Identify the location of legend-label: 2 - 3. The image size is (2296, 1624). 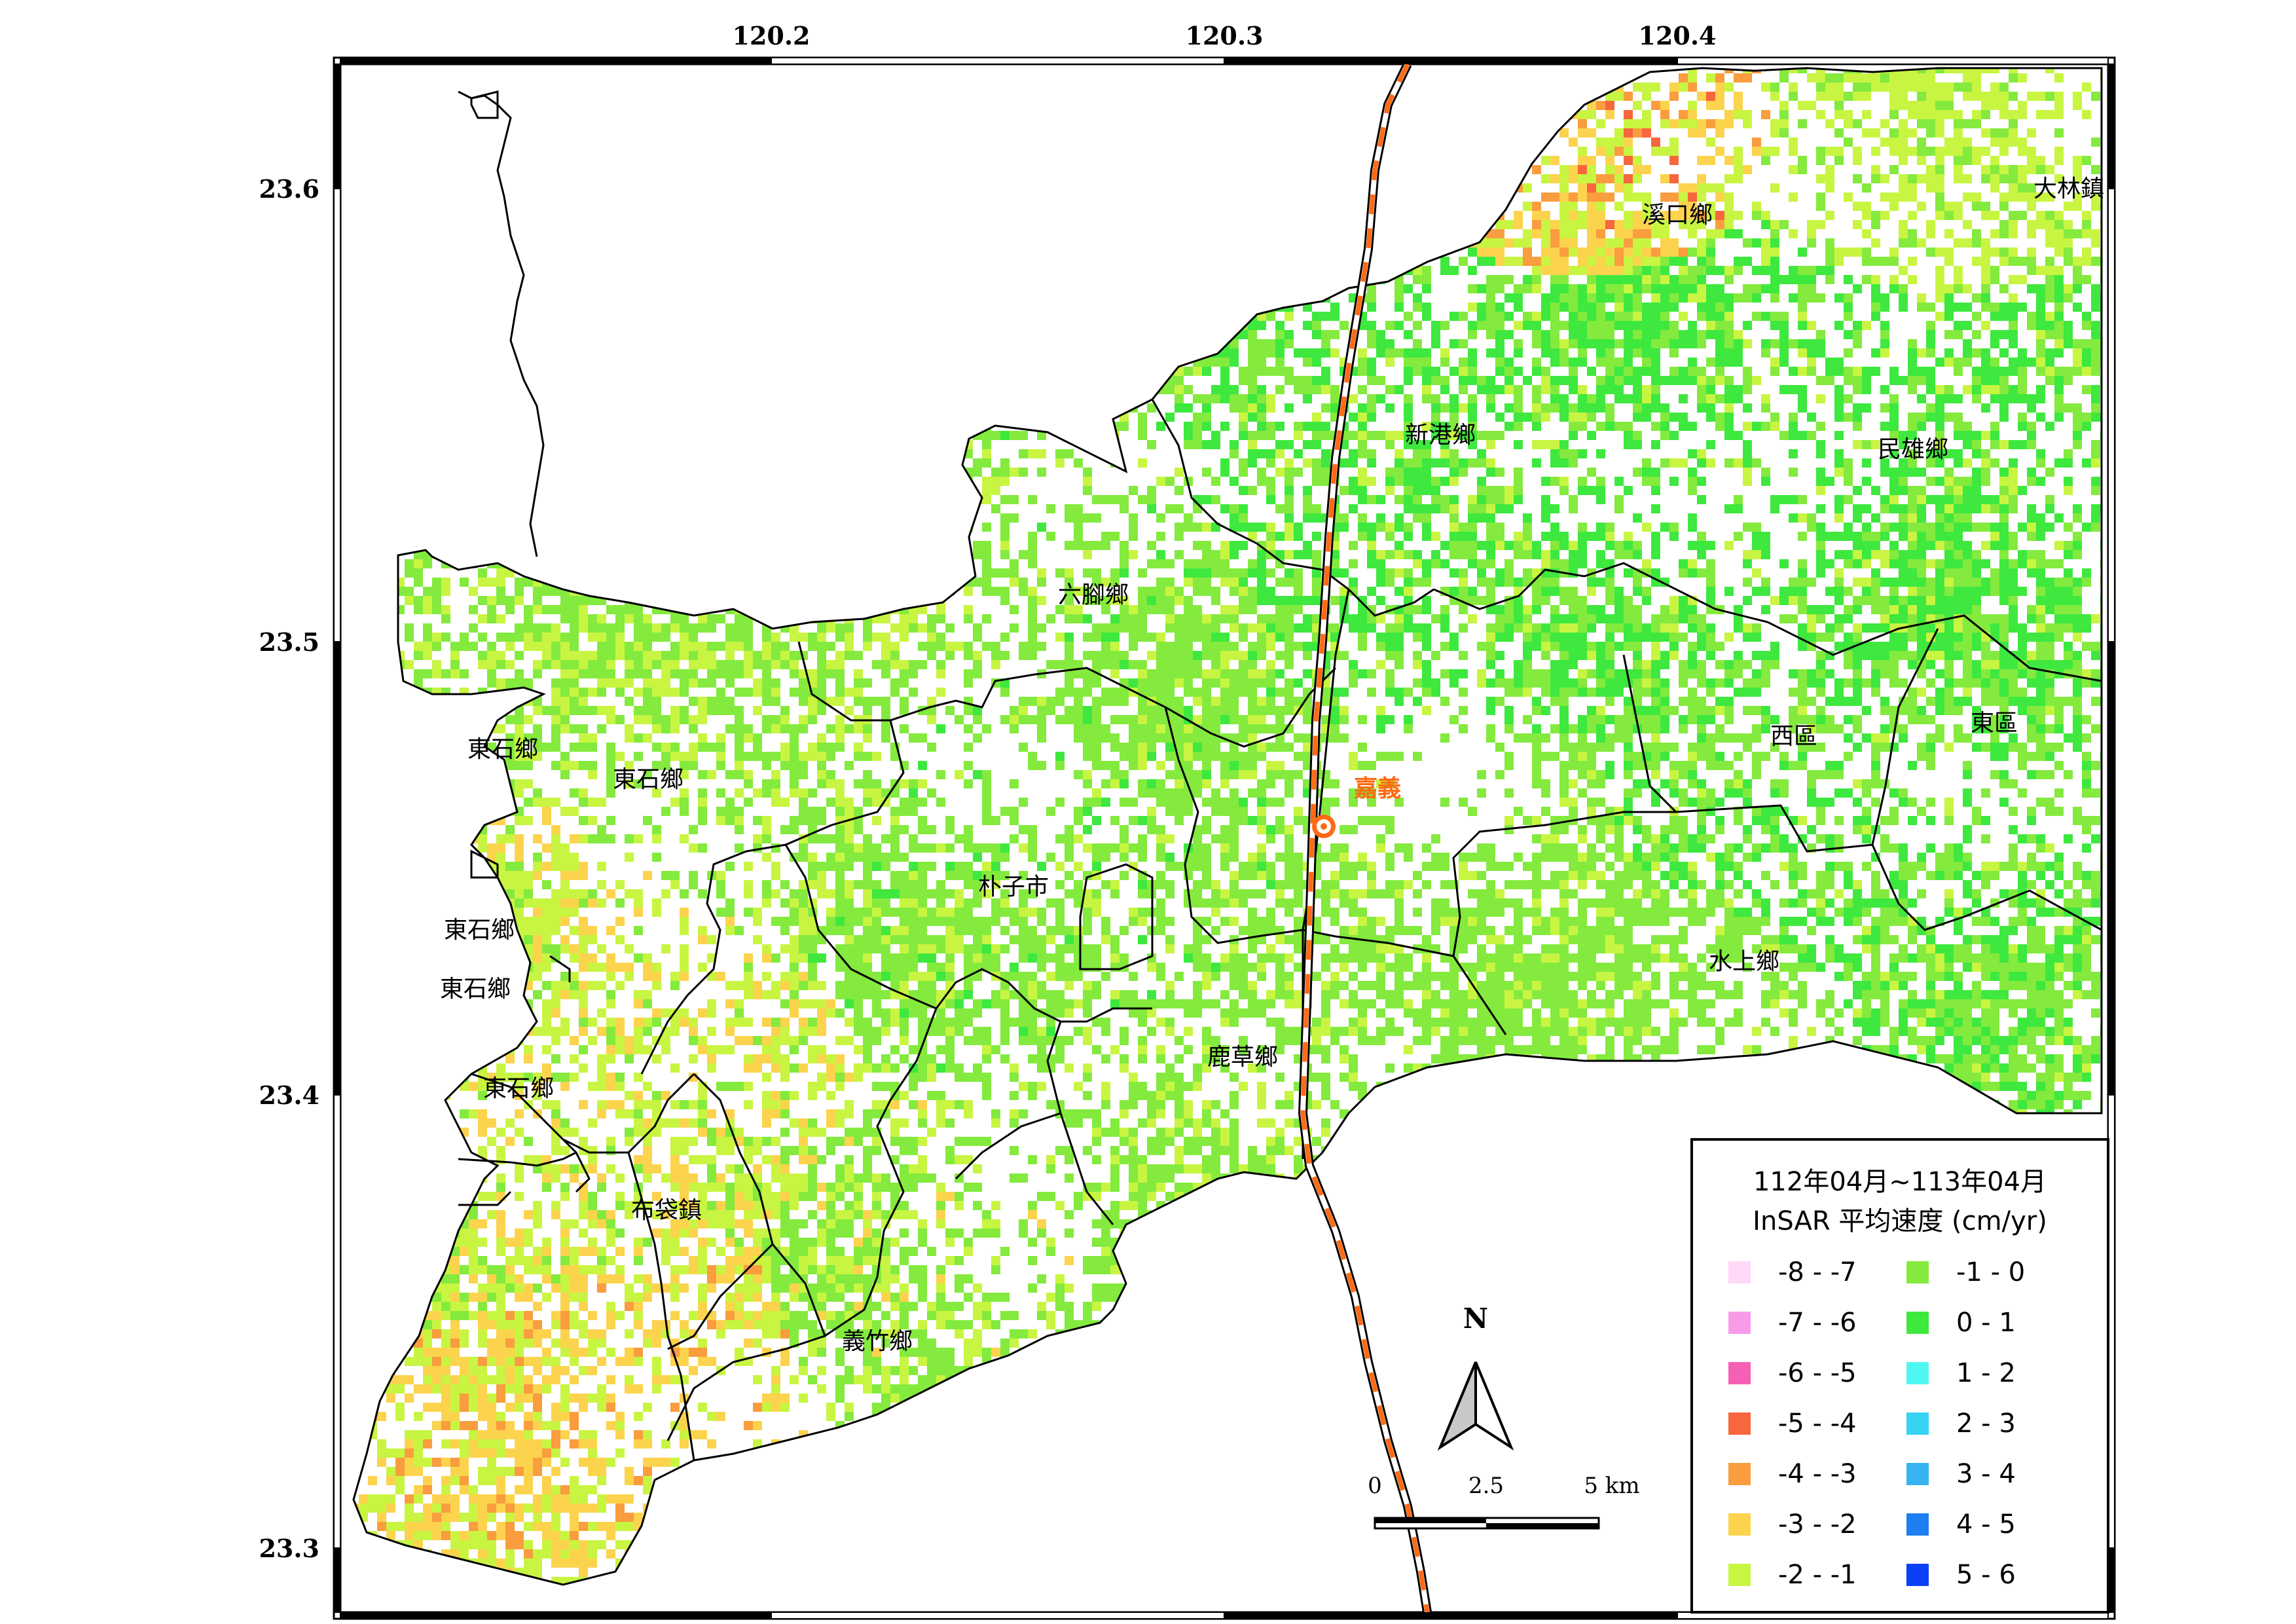
(1986, 1424).